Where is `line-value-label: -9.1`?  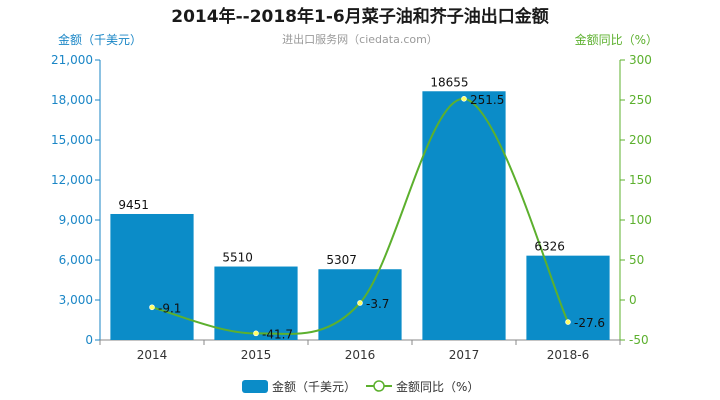
line-value-label: -9.1 is located at coordinates (169, 308).